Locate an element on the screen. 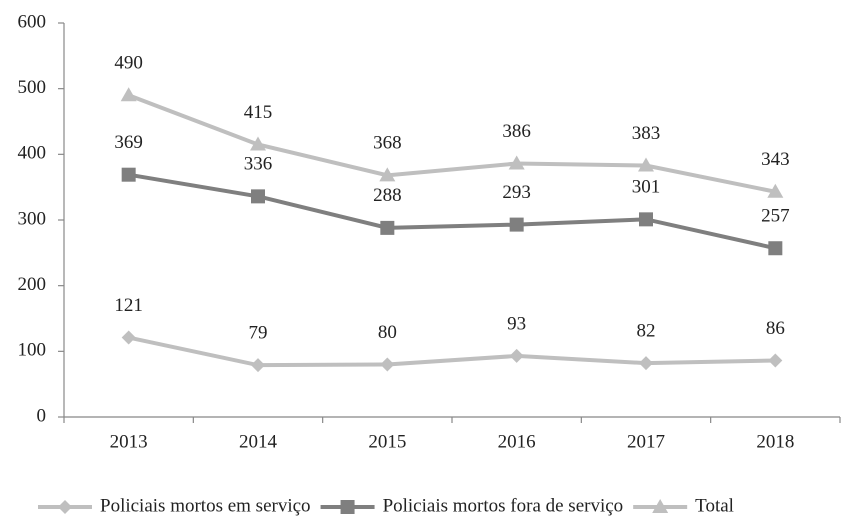 The height and width of the screenshot is (518, 842). x-tick-label: 2017 is located at coordinates (646, 441).